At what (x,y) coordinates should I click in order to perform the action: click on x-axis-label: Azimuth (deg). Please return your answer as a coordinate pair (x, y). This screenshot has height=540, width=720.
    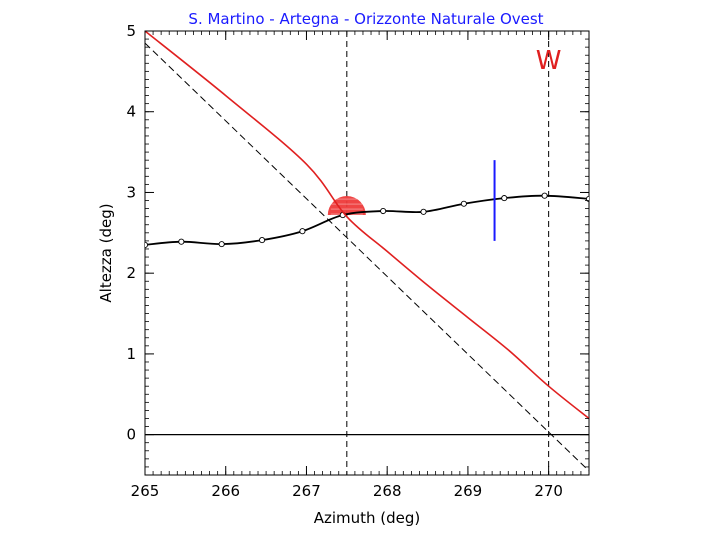
    Looking at the image, I should click on (367, 518).